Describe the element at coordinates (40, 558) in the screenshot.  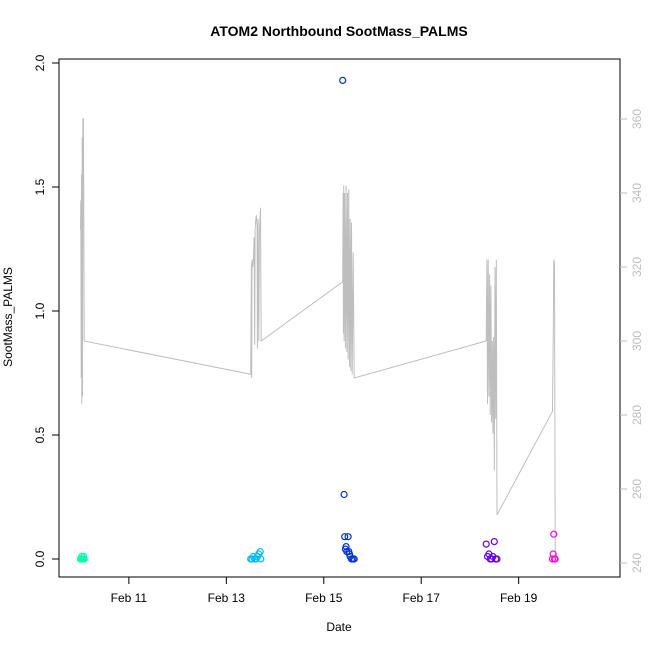
I see `y-tick-label: 0.0` at that location.